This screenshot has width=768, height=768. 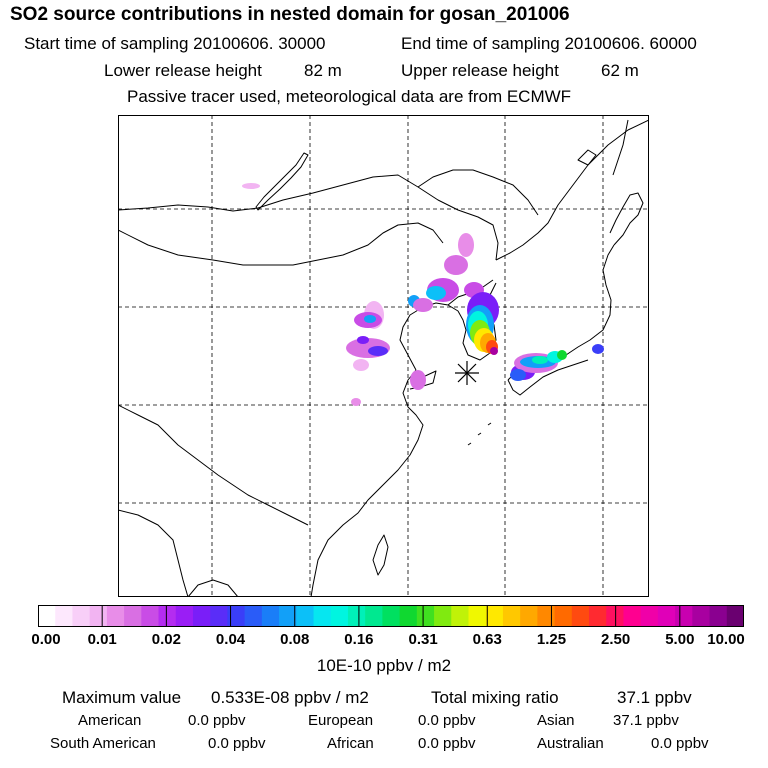 I want to click on total-mixing-value: 37.1 ppbv, so click(x=654, y=697).